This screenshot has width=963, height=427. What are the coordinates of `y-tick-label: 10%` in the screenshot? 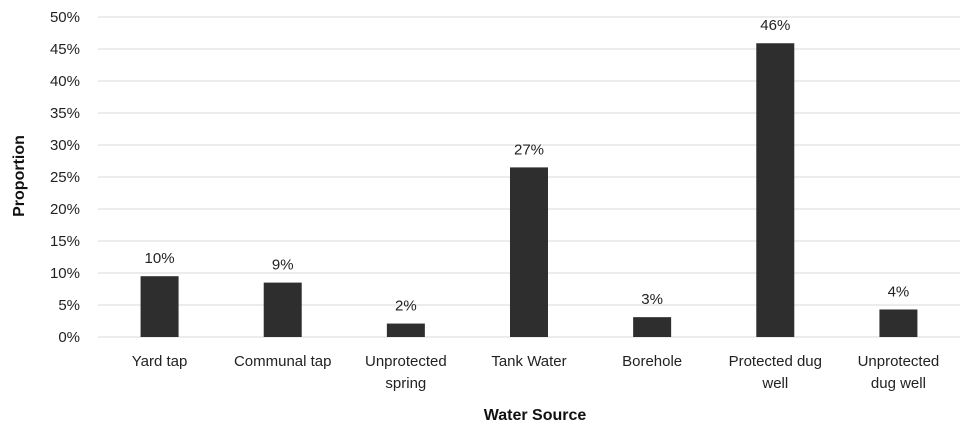 It's located at (65, 273).